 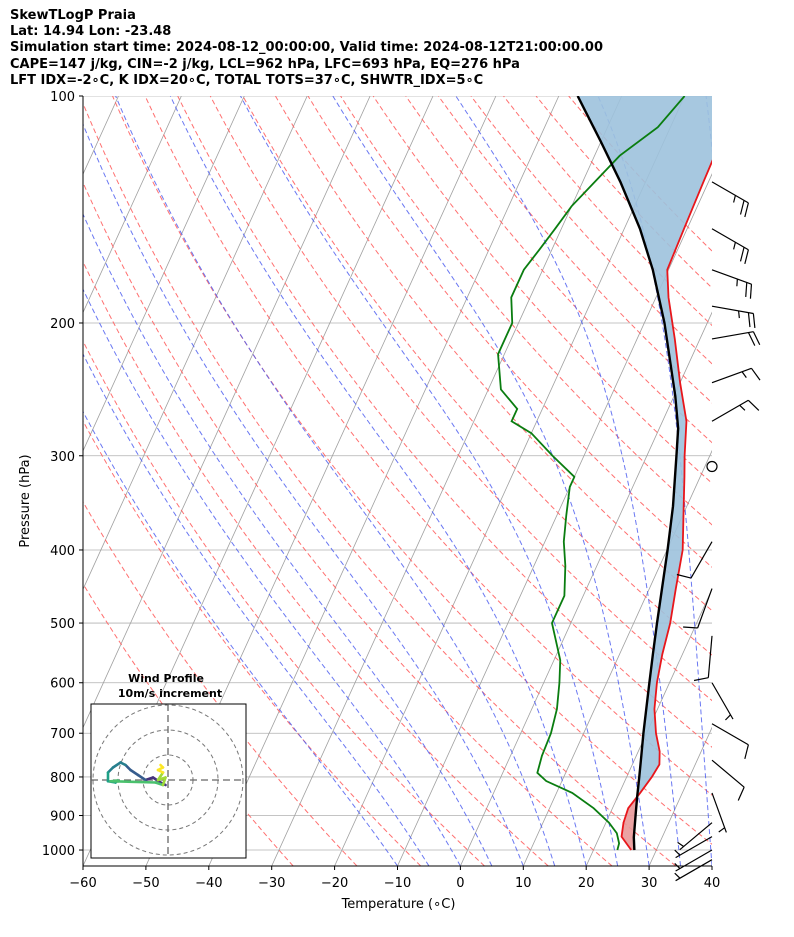 What do you see at coordinates (25, 500) in the screenshot?
I see `y-axis-label: Pressure (hPa)` at bounding box center [25, 500].